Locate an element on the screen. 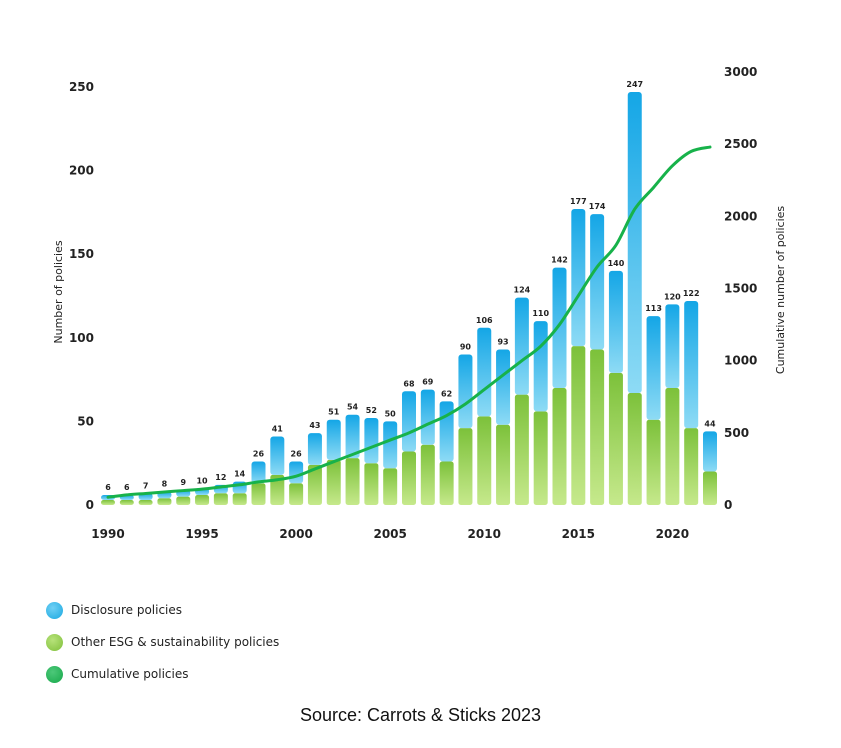  bar-disclosure-2001 is located at coordinates (314, 449).